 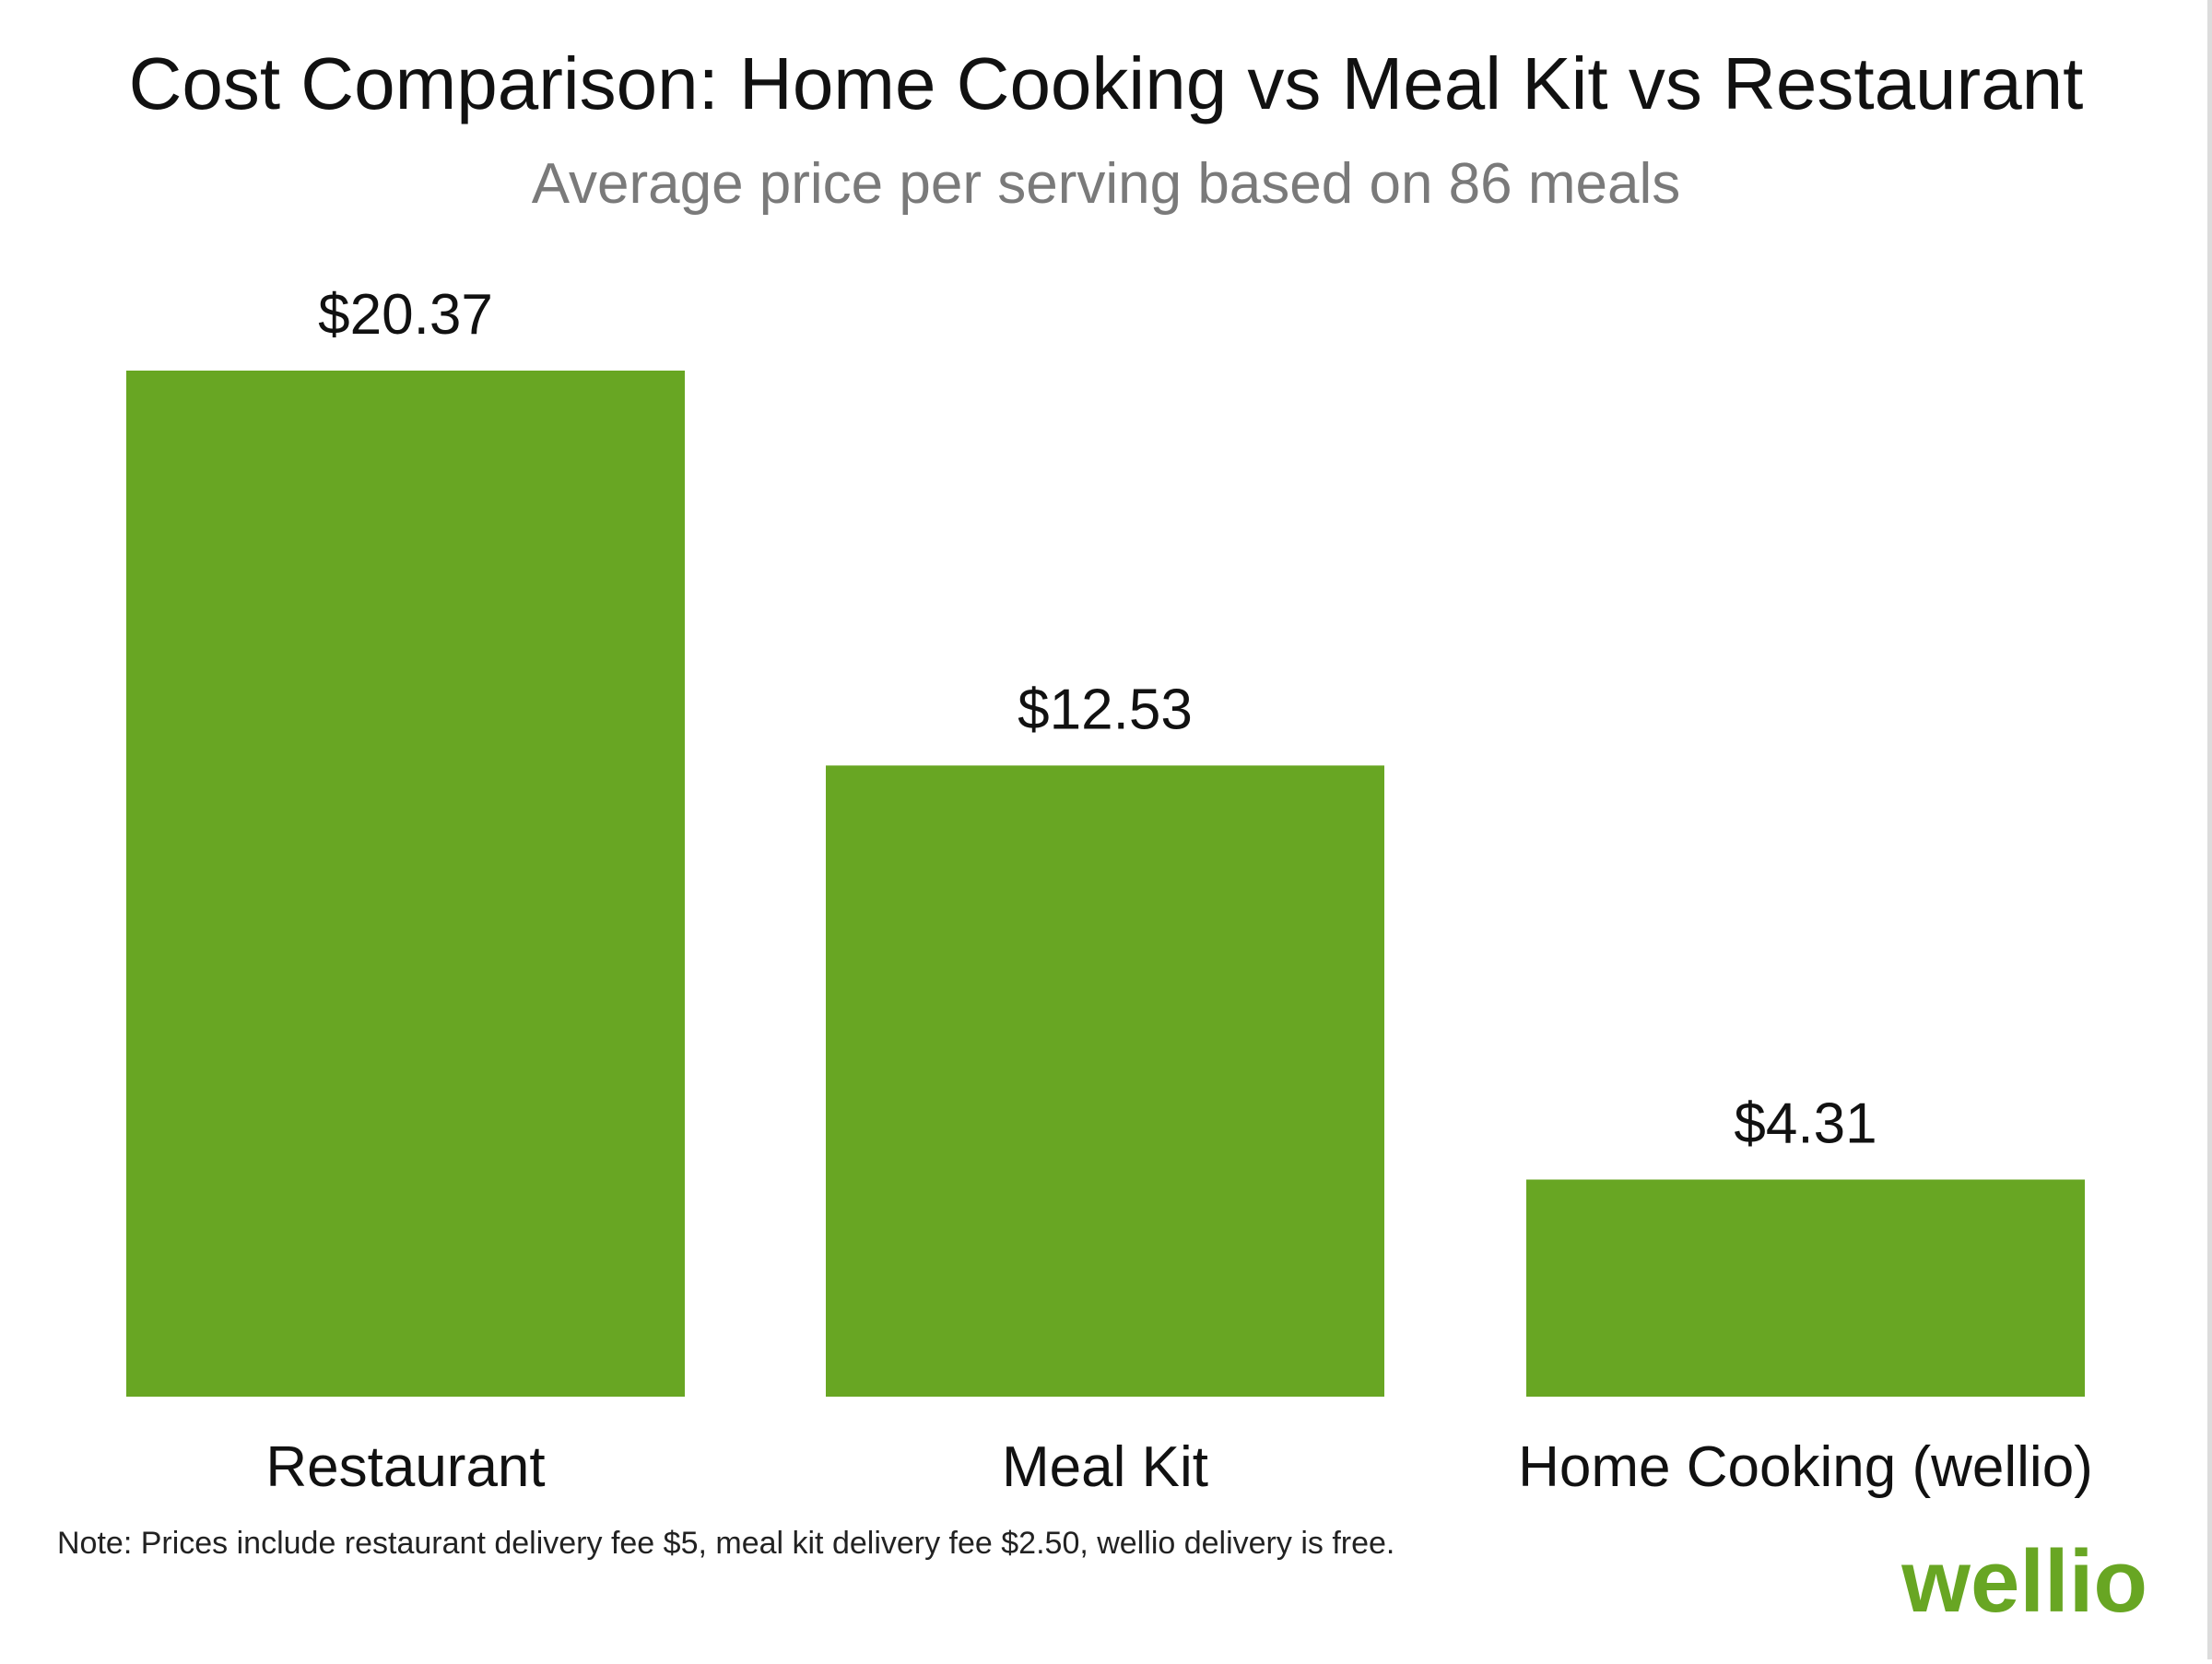 I want to click on wellio-logo: wellio, so click(x=2023, y=1581).